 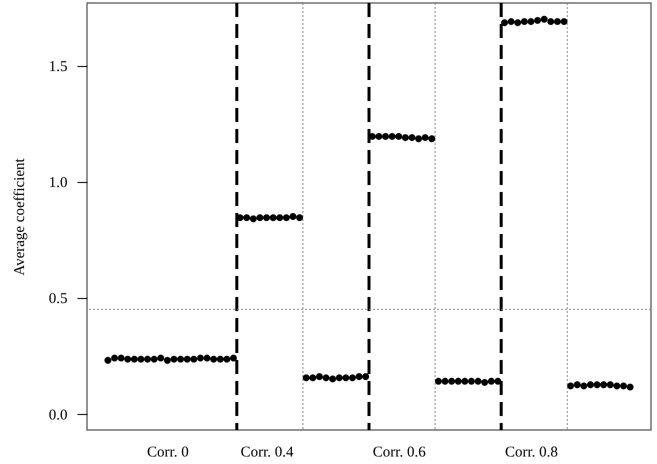 I want to click on y-tick-label: 0.0, so click(x=58, y=415).